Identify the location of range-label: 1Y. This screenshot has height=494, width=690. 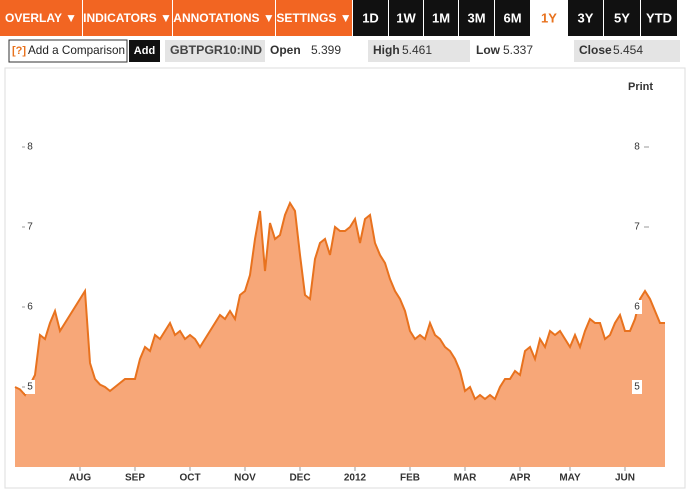
(549, 17).